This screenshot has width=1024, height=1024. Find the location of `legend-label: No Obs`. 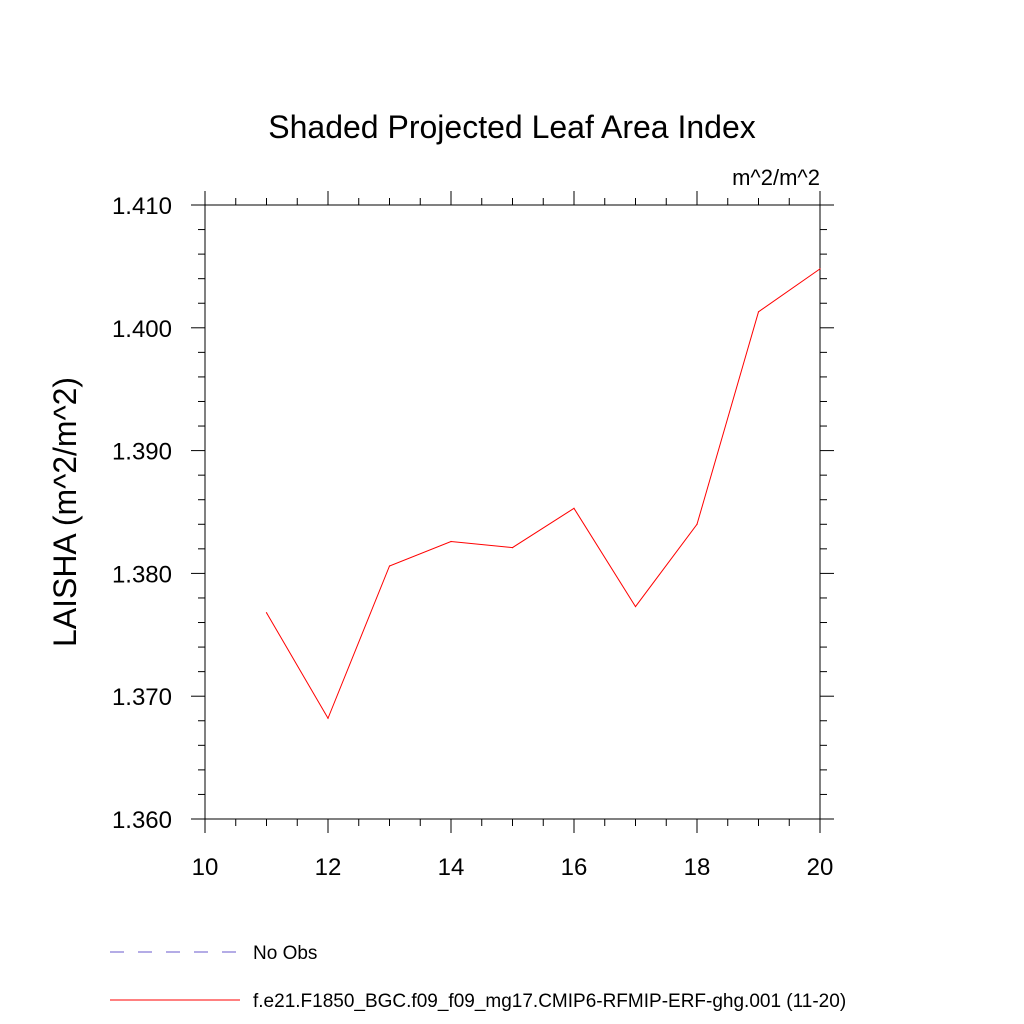

legend-label: No Obs is located at coordinates (285, 953).